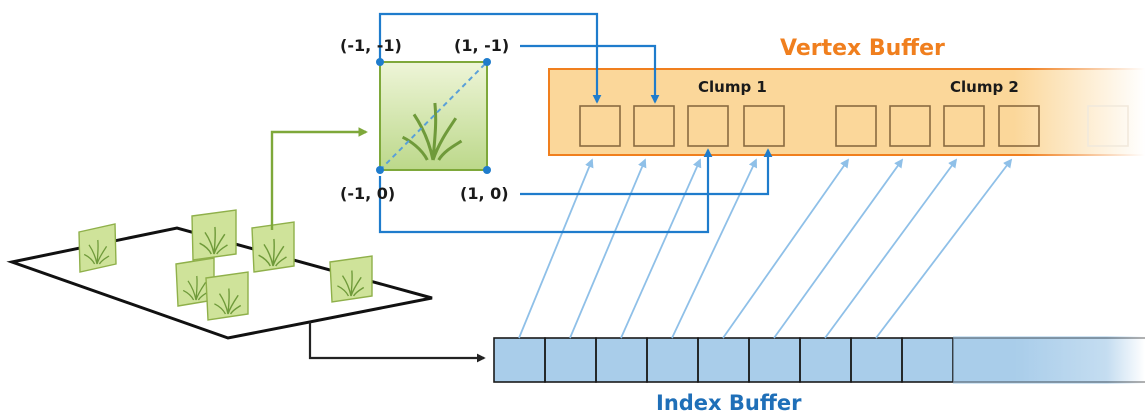 The height and width of the screenshot is (419, 1145). Describe the element at coordinates (590, 74) in the screenshot. I see `arrow-top-right-corner` at that location.